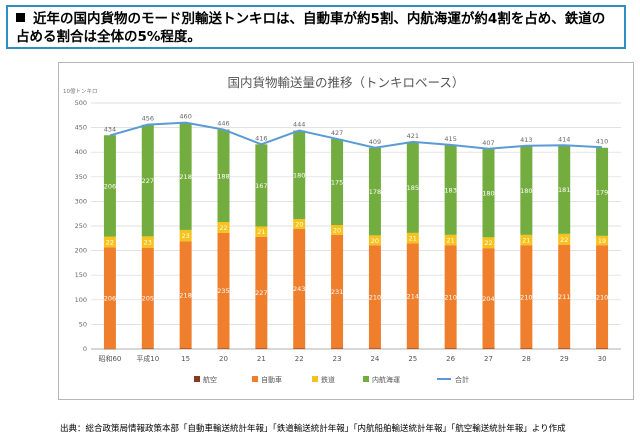 The image size is (640, 443). Describe the element at coordinates (413, 296) in the screenshot. I see `data-label: 214` at that location.